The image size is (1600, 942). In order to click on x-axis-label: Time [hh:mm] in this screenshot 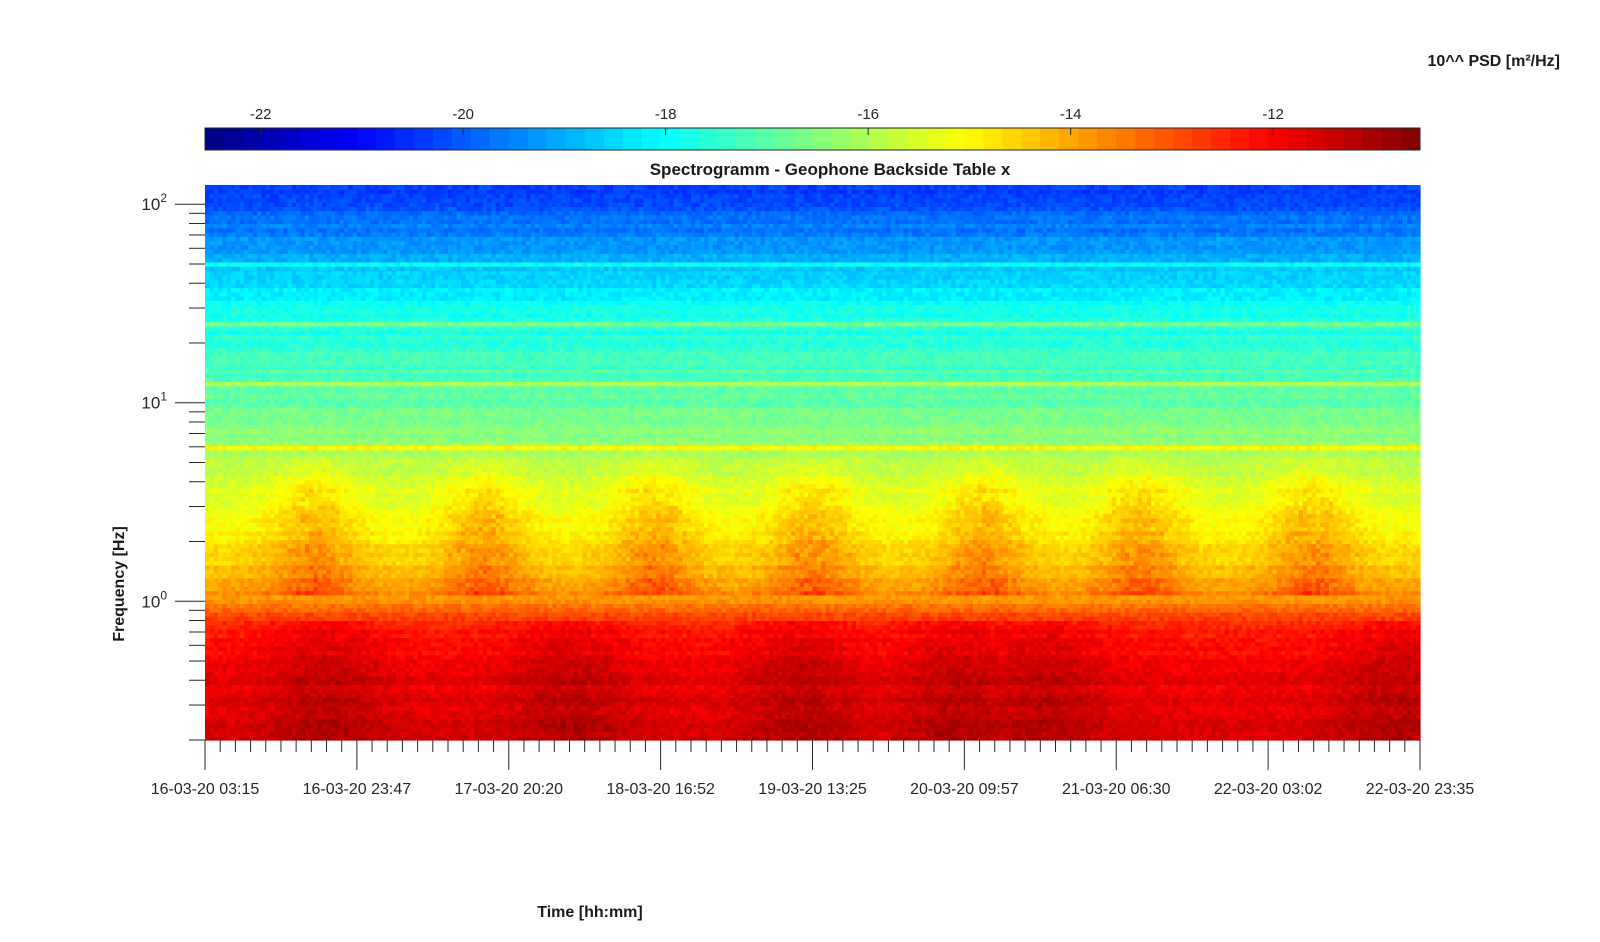, I will do `click(590, 913)`.